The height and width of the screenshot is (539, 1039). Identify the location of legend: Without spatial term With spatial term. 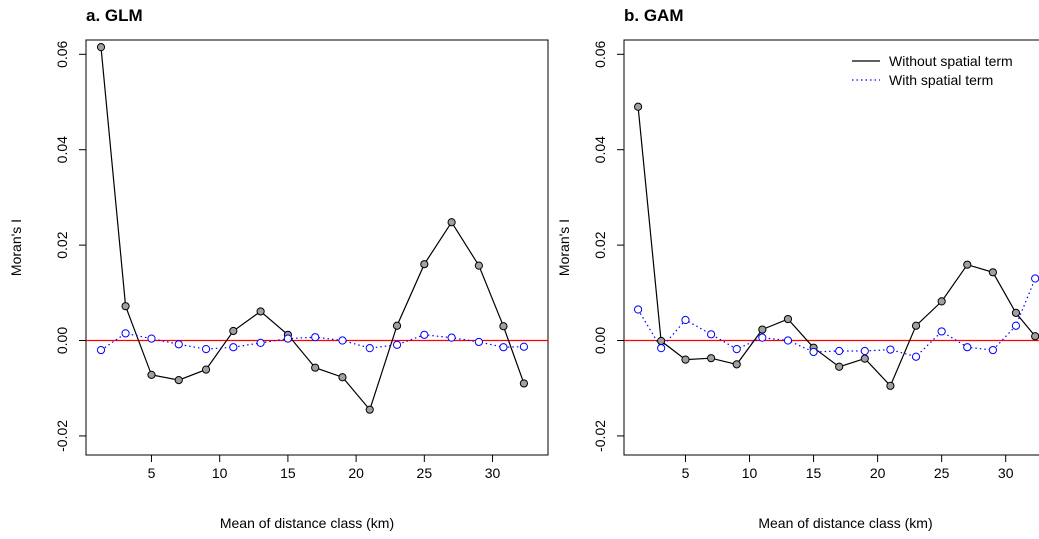
(932, 70).